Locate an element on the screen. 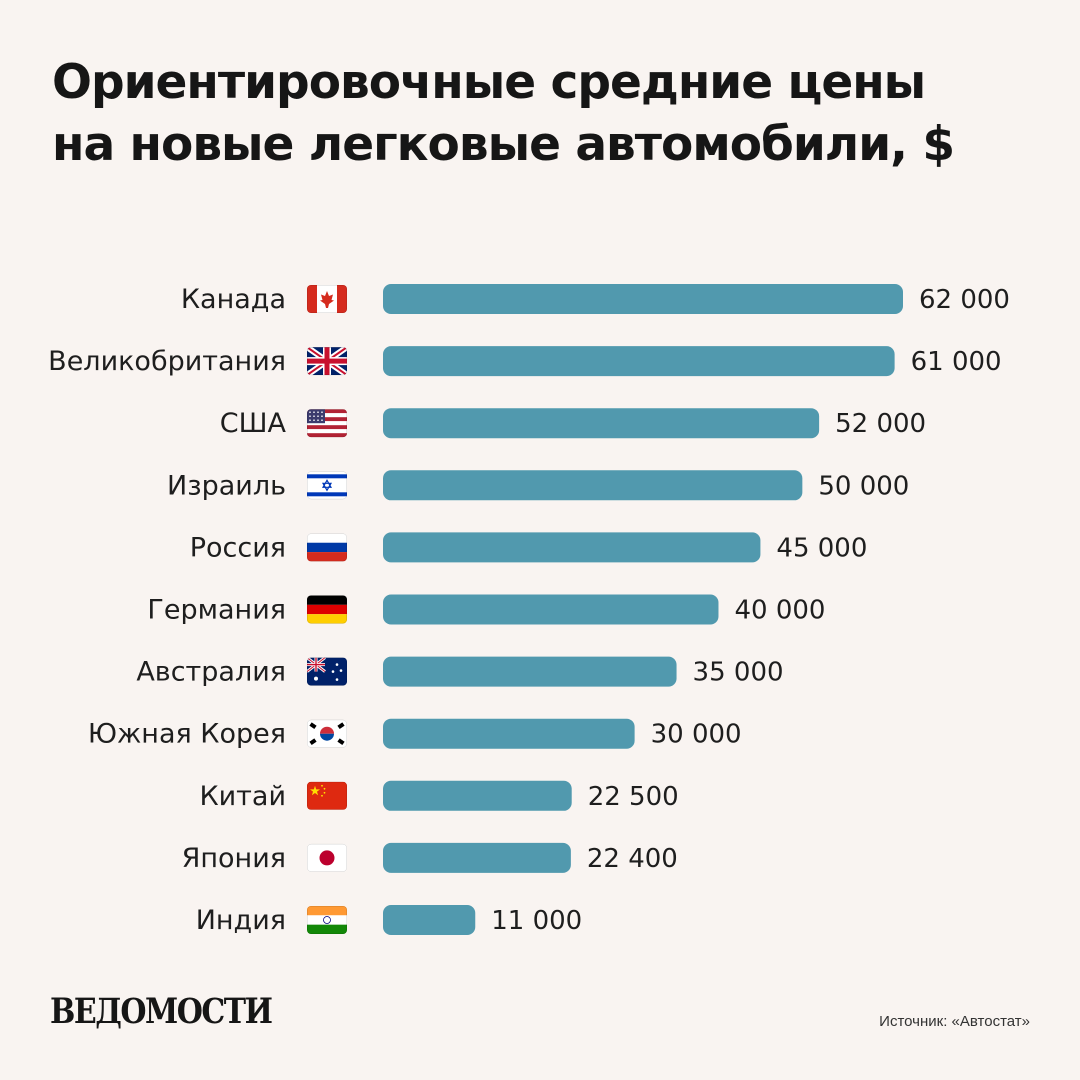  value-label: 22 400 is located at coordinates (632, 859).